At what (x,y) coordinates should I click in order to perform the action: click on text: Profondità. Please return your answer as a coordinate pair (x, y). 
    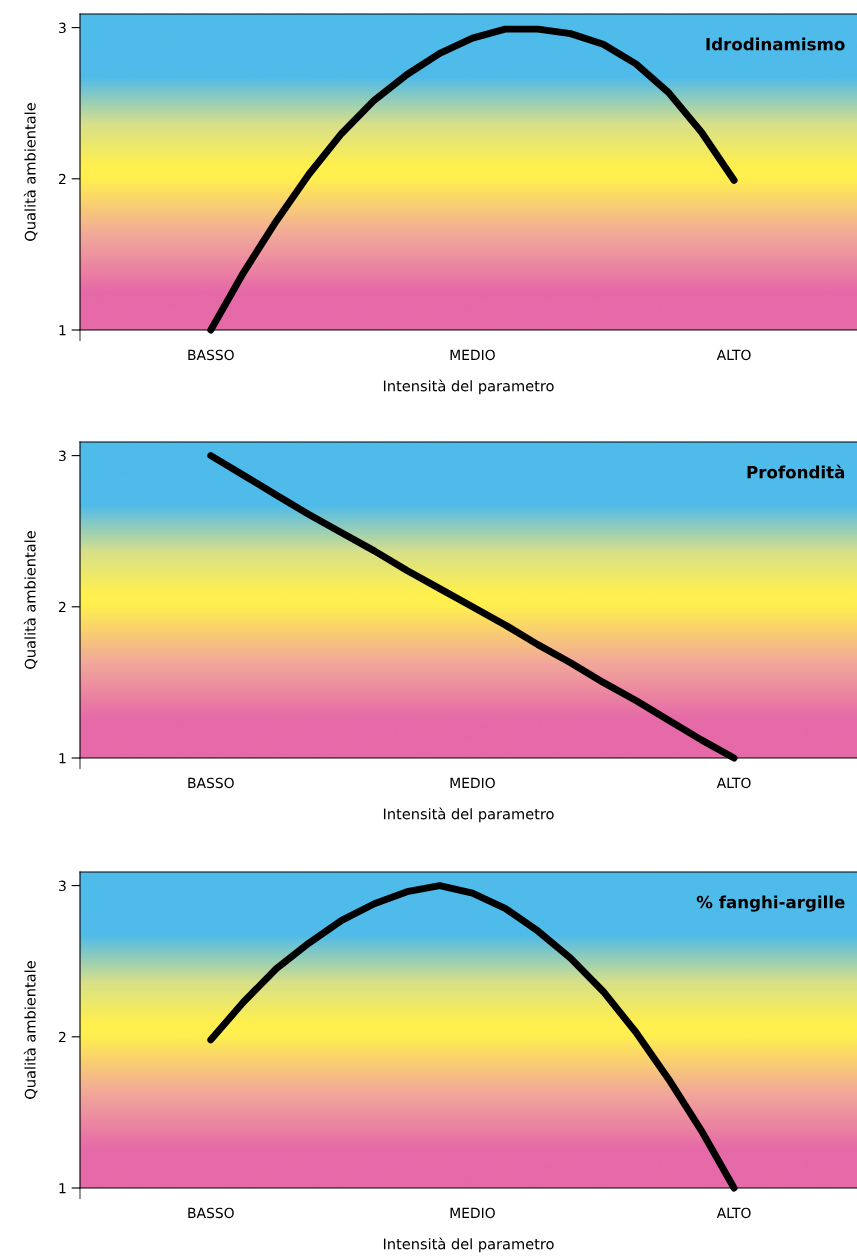
    Looking at the image, I should click on (796, 471).